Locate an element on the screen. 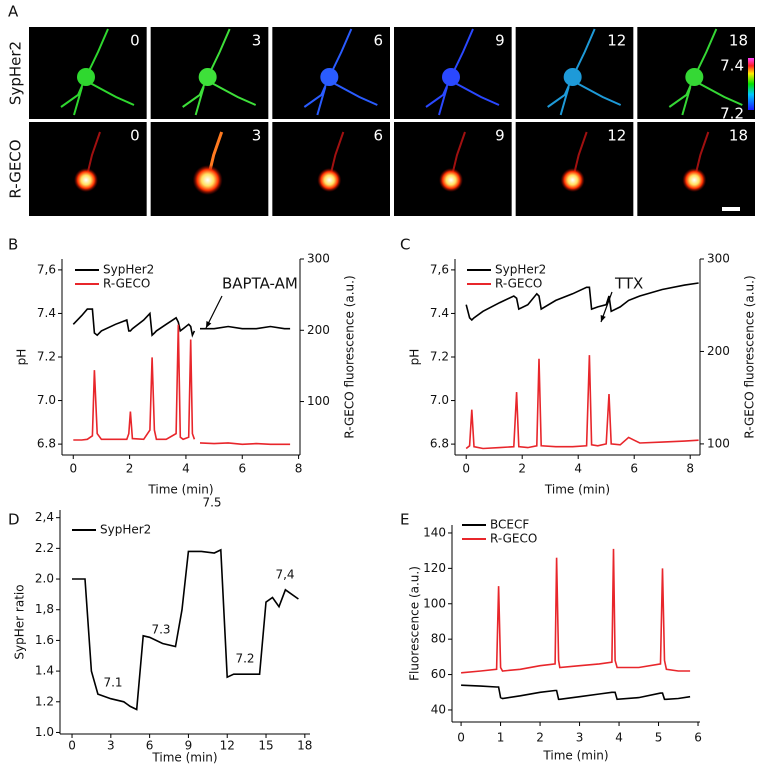  y-tick-label: 2,4 is located at coordinates (44, 517).